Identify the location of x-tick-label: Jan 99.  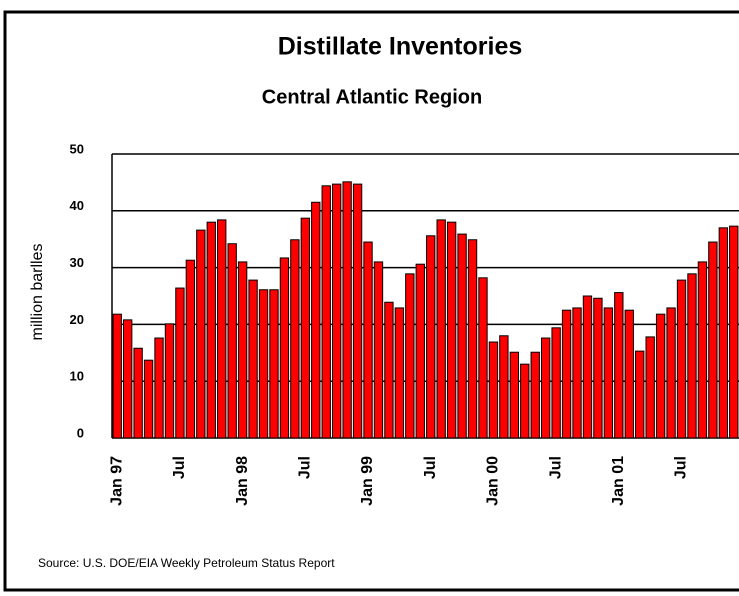
(367, 481).